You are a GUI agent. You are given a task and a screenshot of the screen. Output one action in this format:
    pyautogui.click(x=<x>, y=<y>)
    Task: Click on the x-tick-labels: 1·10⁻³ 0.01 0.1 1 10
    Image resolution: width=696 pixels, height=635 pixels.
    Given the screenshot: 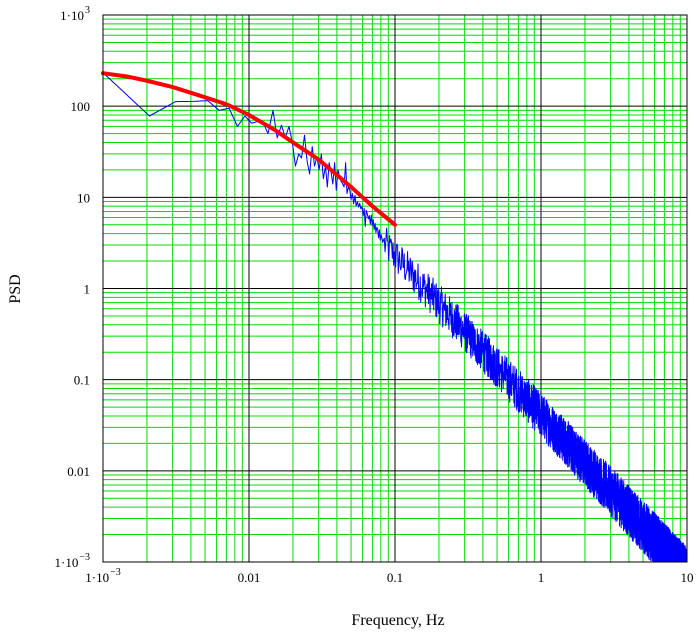 What is the action you would take?
    pyautogui.click(x=389, y=576)
    